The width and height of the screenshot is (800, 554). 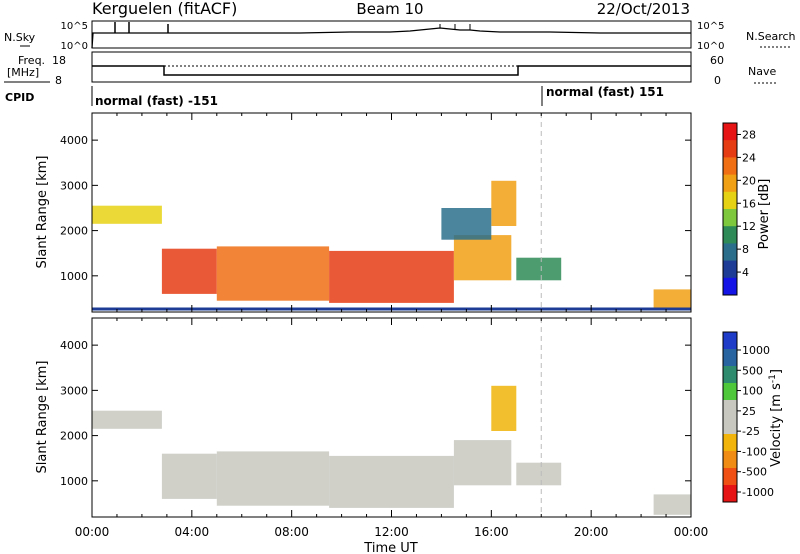 What do you see at coordinates (74, 185) in the screenshot?
I see `power-y-tick-label: 3000` at bounding box center [74, 185].